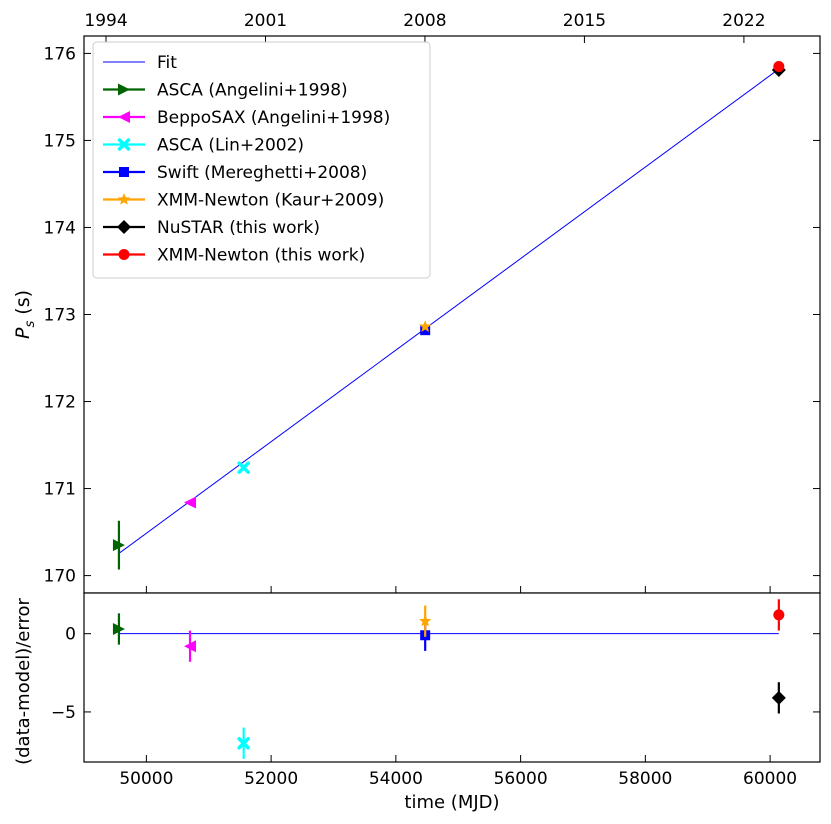  I want to click on bottom-xtick-label-1: 52000, so click(271, 779).